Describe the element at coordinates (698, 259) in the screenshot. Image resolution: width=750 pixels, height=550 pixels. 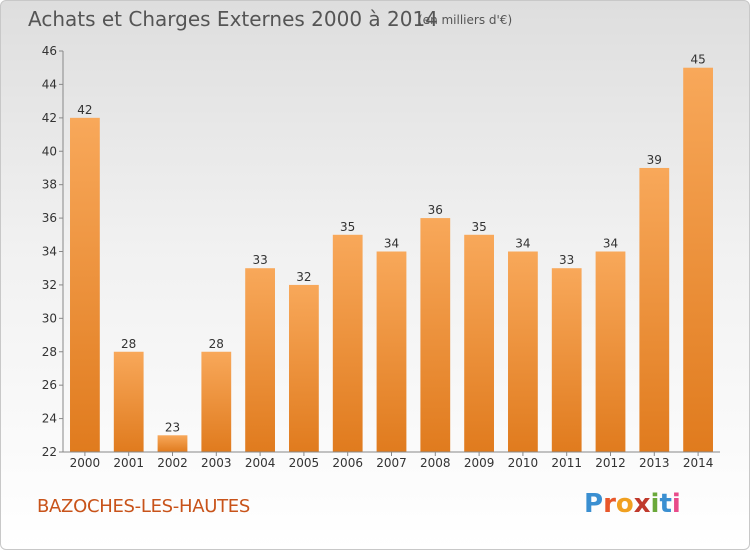
I see `bar-2014` at that location.